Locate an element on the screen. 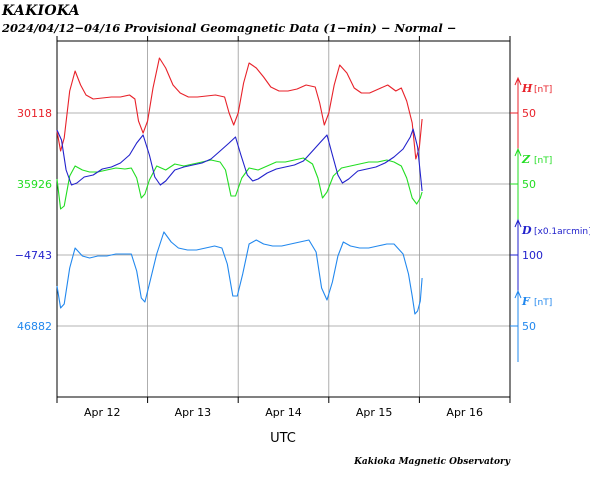  observatory-credit: Kakioka Magnetic Observatory is located at coordinates (432, 462).